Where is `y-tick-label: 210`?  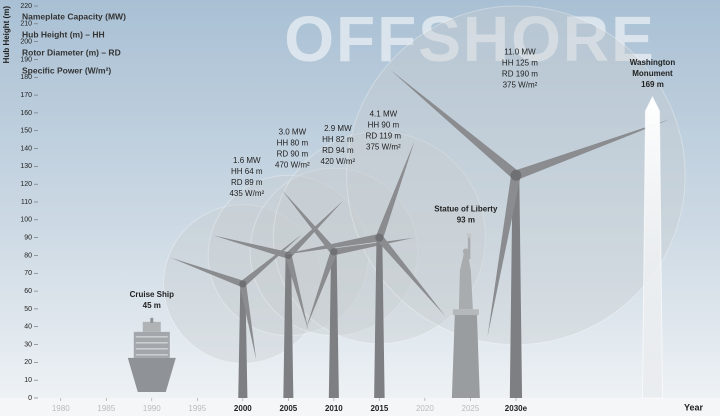 y-tick-label: 210 is located at coordinates (26, 24).